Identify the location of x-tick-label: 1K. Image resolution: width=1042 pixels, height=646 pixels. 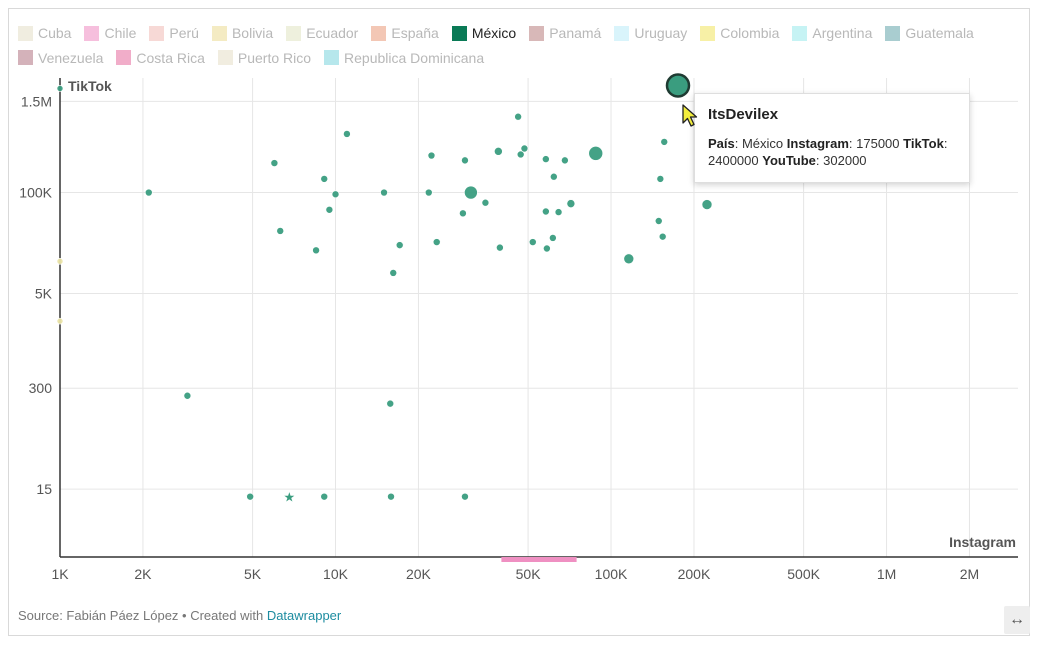
(60, 574).